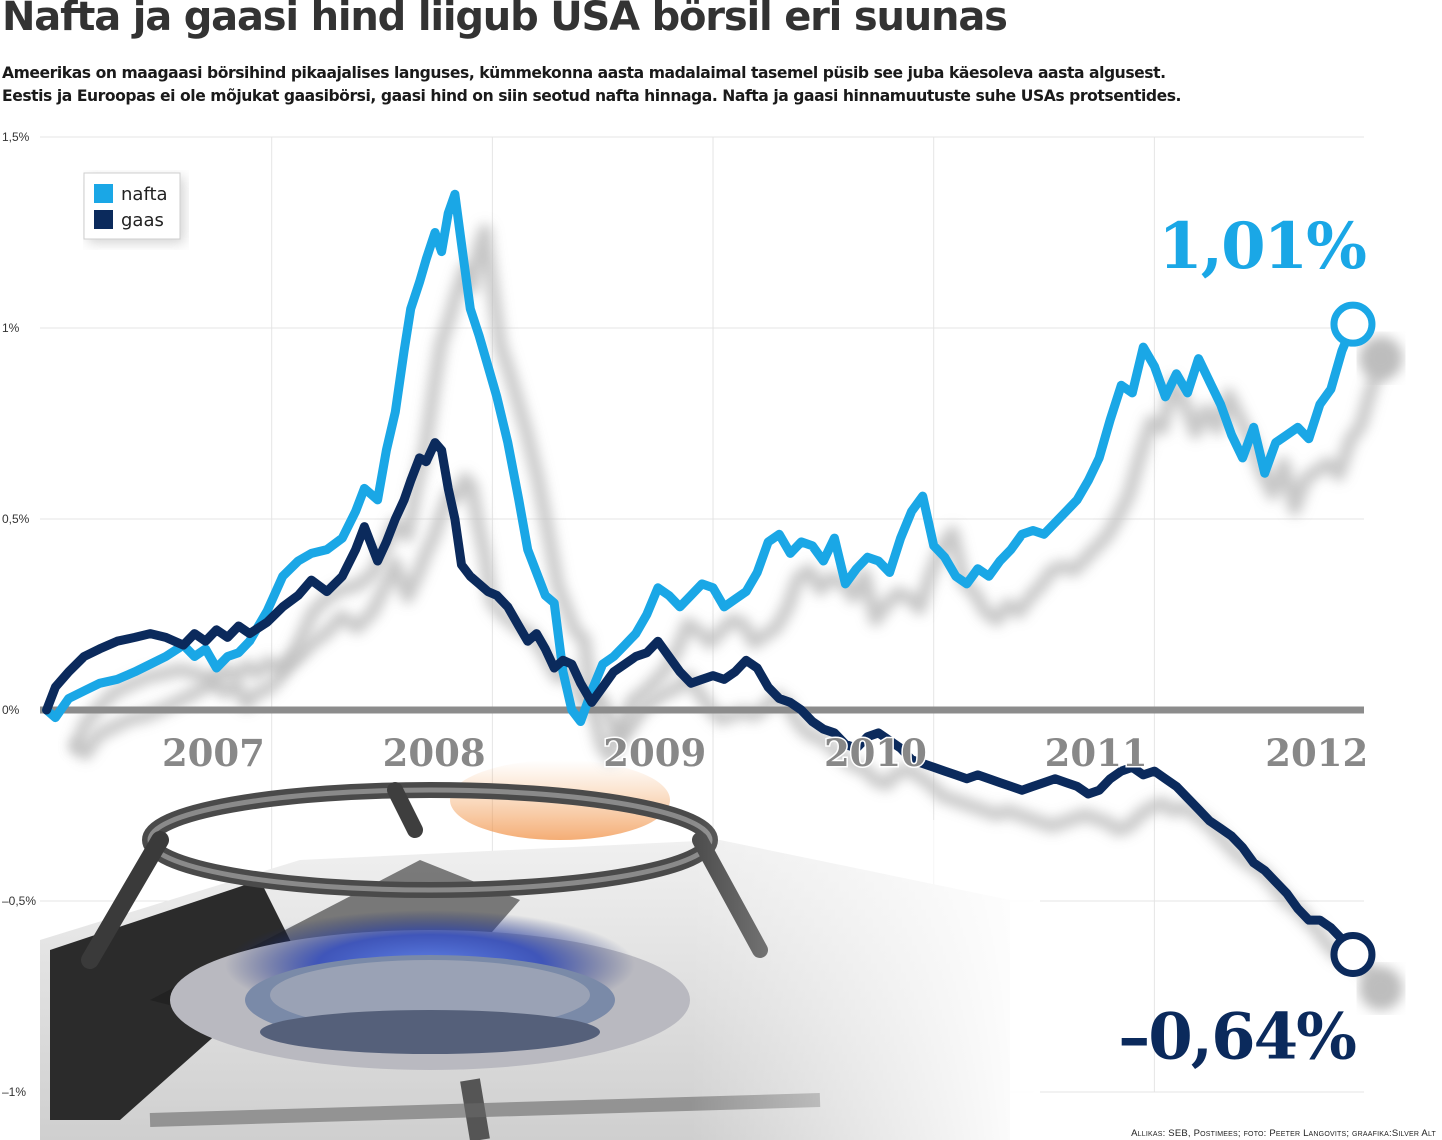  I want to click on y-tick-label-3: 0%, so click(11, 710).